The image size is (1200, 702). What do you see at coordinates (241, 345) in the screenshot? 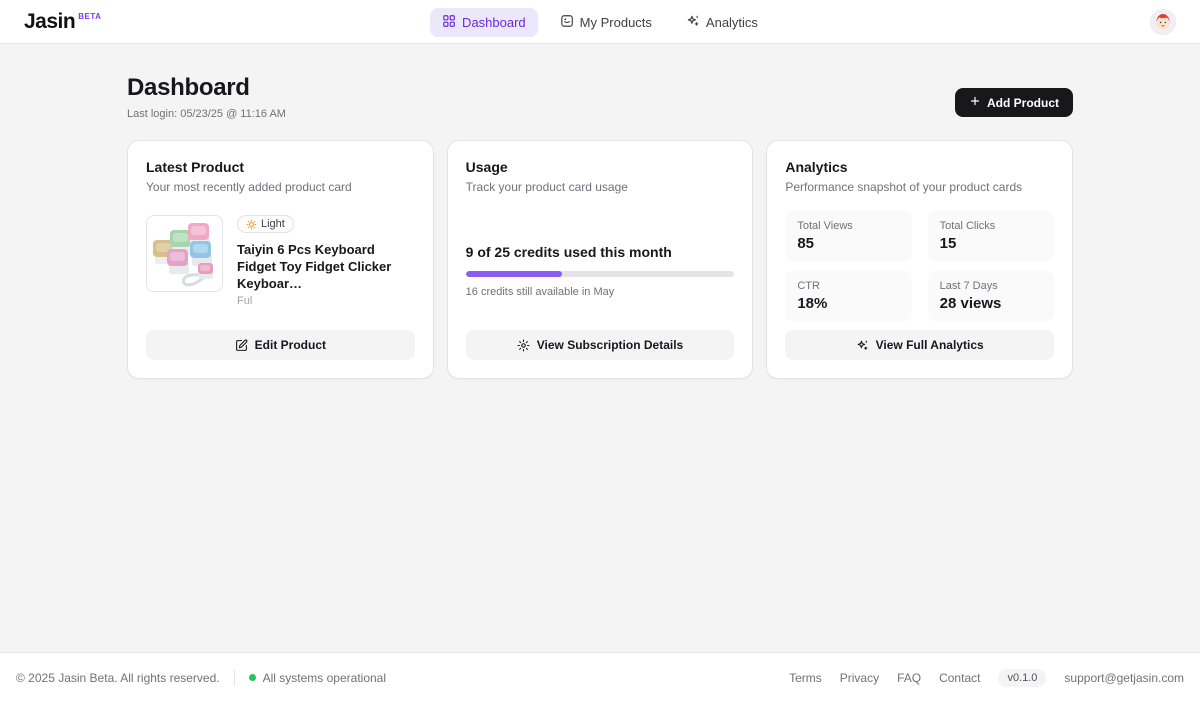
I see `edit-icon` at bounding box center [241, 345].